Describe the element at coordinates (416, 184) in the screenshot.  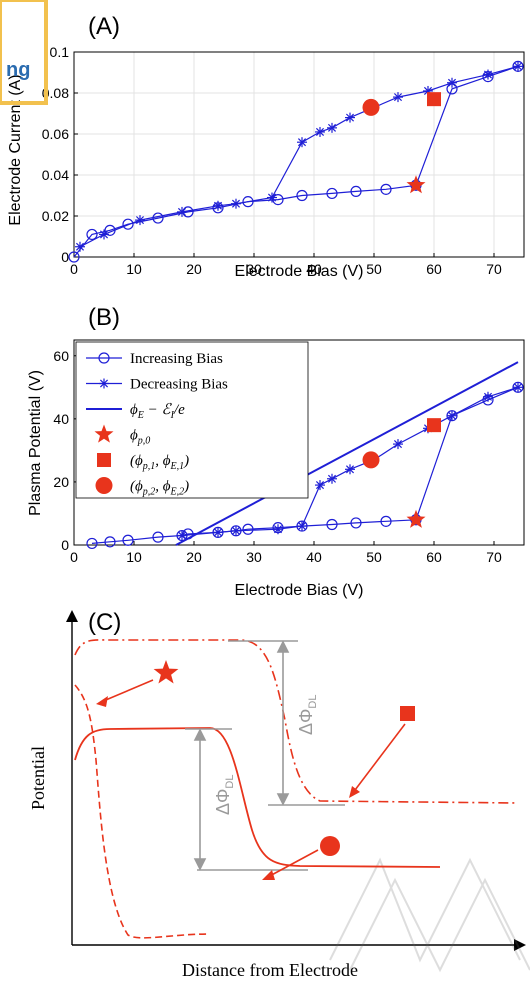
I see `highlight-star` at that location.